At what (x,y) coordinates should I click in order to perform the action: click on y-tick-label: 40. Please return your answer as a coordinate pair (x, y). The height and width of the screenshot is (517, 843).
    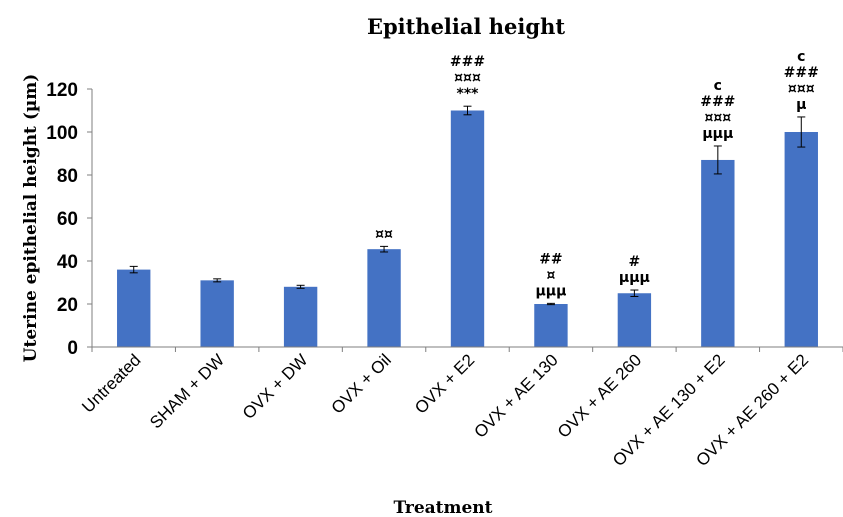
    Looking at the image, I should click on (67, 262).